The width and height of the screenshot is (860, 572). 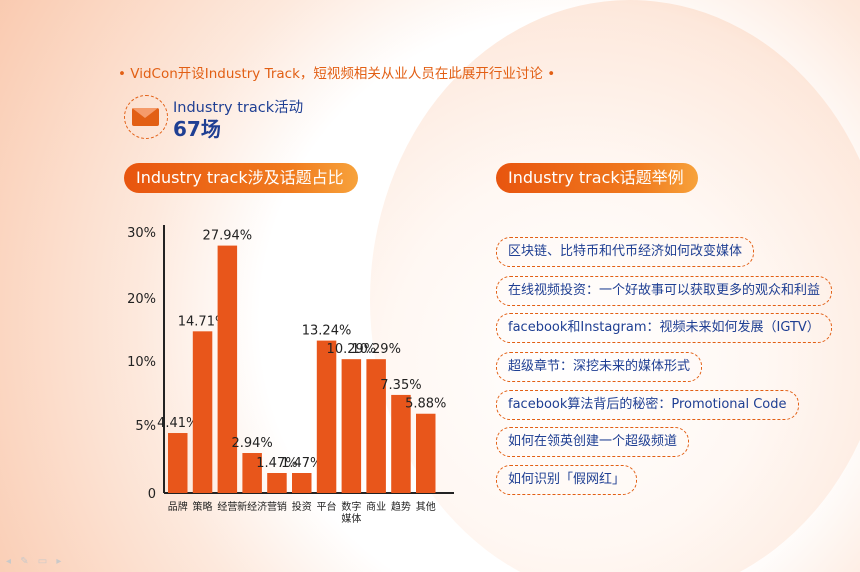 I want to click on x-tick-label: 营销, so click(x=277, y=506).